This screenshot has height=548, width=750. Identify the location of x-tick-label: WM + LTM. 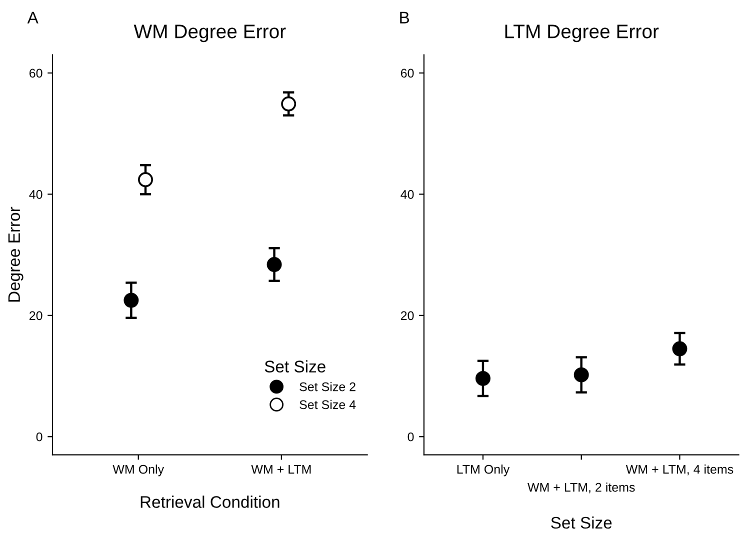
(281, 469).